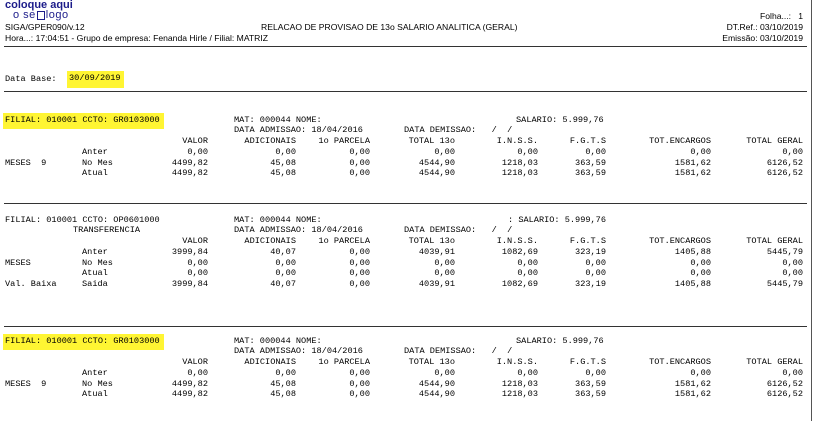 The image size is (816, 421). What do you see at coordinates (680, 362) in the screenshot?
I see `column-header: TOT.ENCARGOS` at bounding box center [680, 362].